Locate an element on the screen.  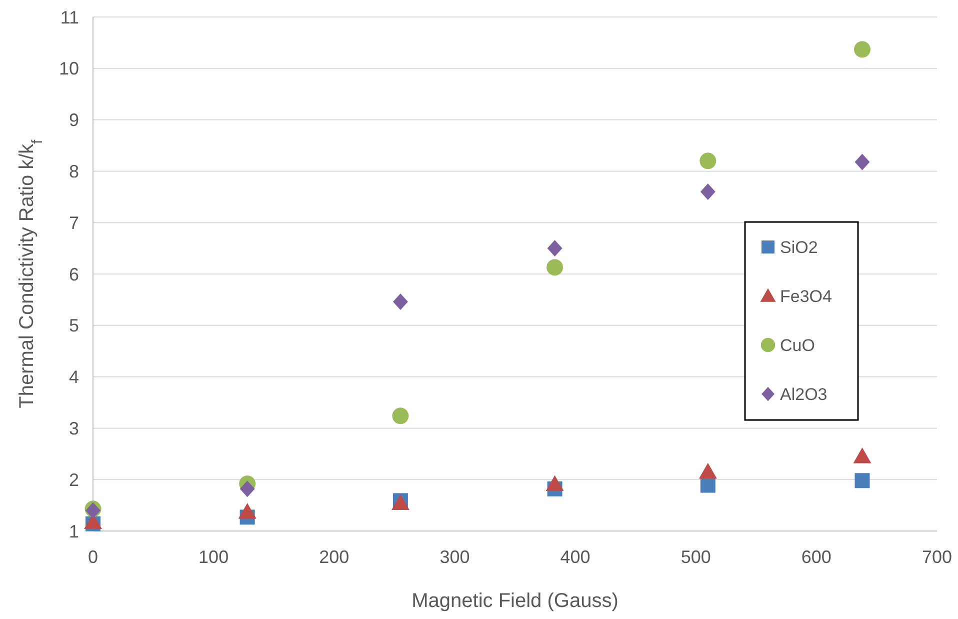
x-axis-title: Magnetic Field (Gauss) is located at coordinates (515, 601).